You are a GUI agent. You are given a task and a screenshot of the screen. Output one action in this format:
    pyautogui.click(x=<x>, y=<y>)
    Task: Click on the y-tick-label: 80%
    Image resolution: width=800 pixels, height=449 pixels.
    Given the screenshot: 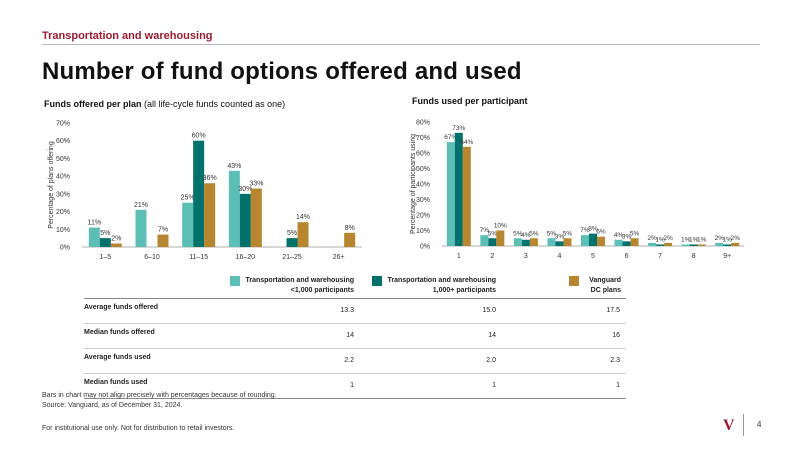 What is the action you would take?
    pyautogui.click(x=423, y=123)
    